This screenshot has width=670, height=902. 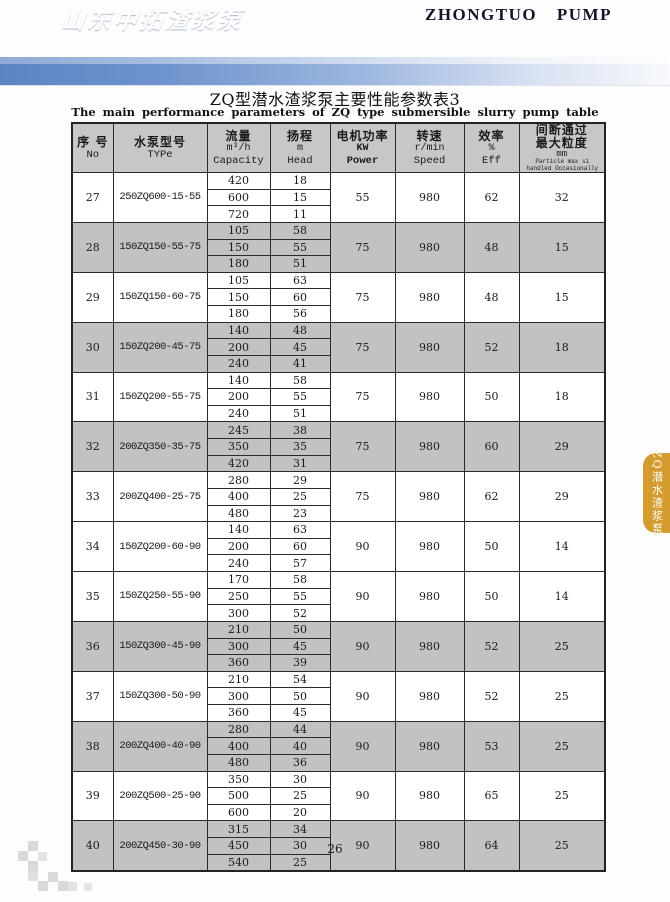 What do you see at coordinates (338, 762) in the screenshot?
I see `pump-row-38-sub3: 480 36` at bounding box center [338, 762].